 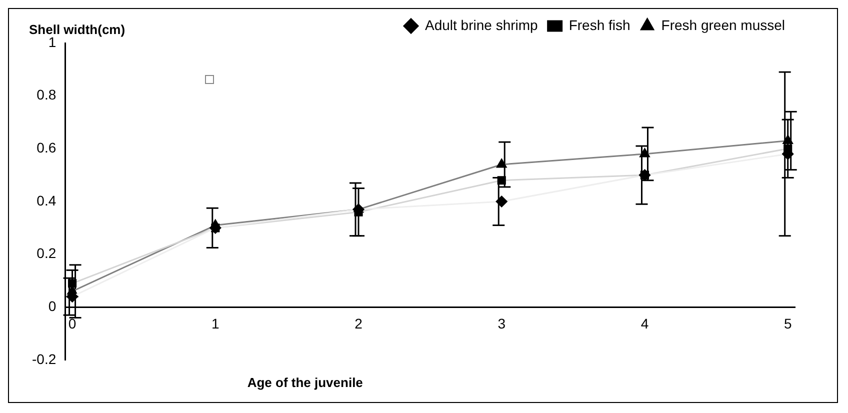 I want to click on x-tick-label: 2, so click(x=358, y=323).